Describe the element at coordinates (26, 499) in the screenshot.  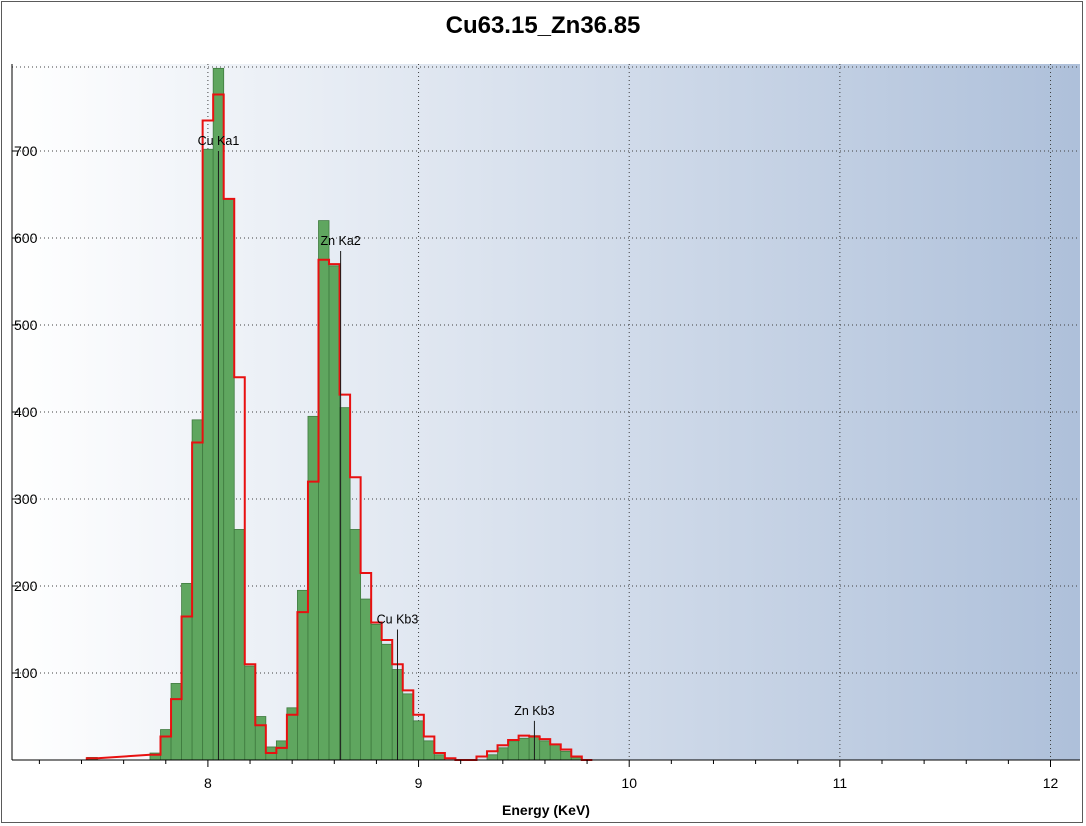
I see `y-tick-label: 300` at that location.